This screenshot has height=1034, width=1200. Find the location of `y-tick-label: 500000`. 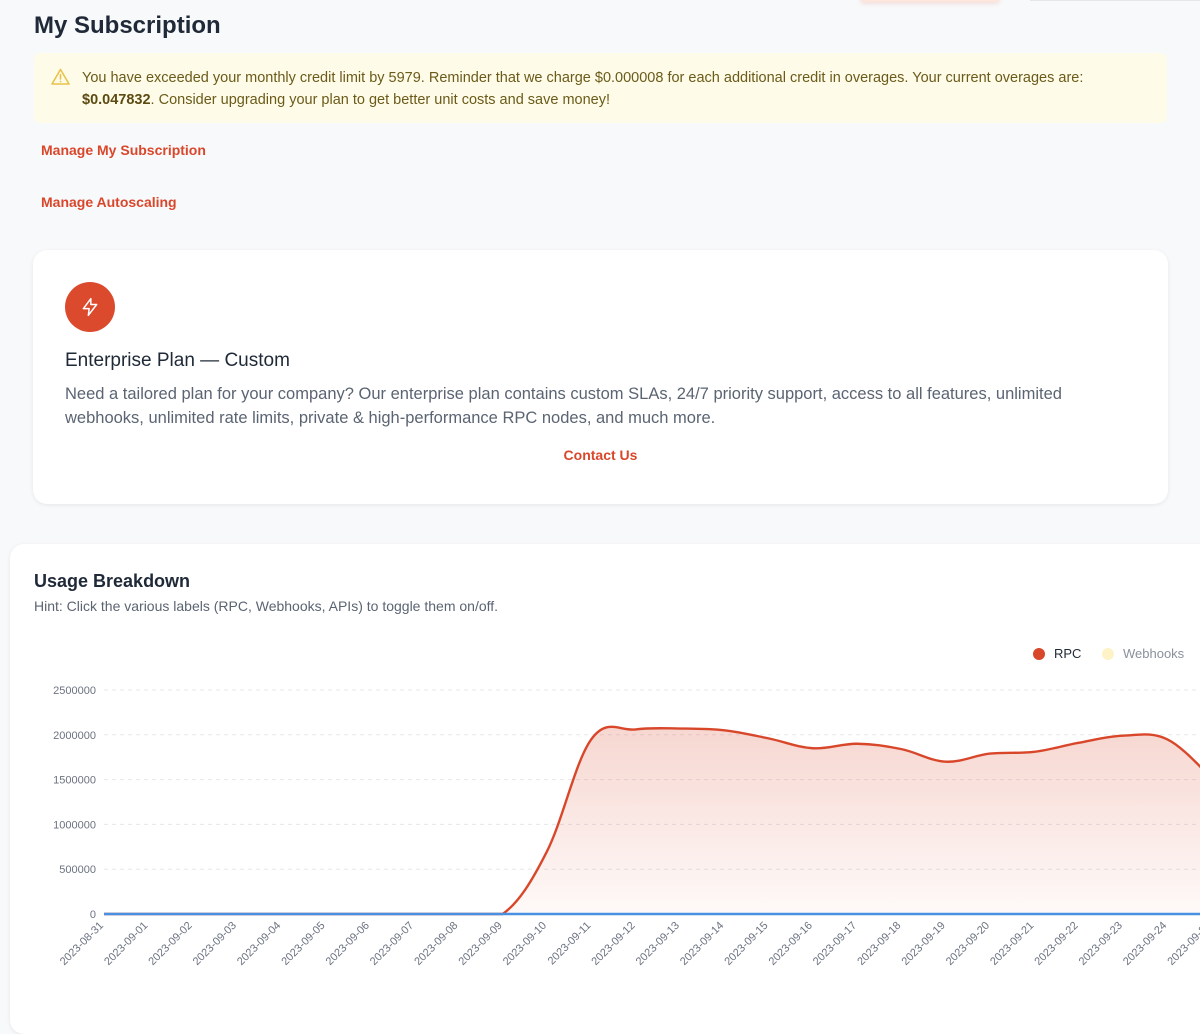

y-tick-label: 500000 is located at coordinates (77, 870).